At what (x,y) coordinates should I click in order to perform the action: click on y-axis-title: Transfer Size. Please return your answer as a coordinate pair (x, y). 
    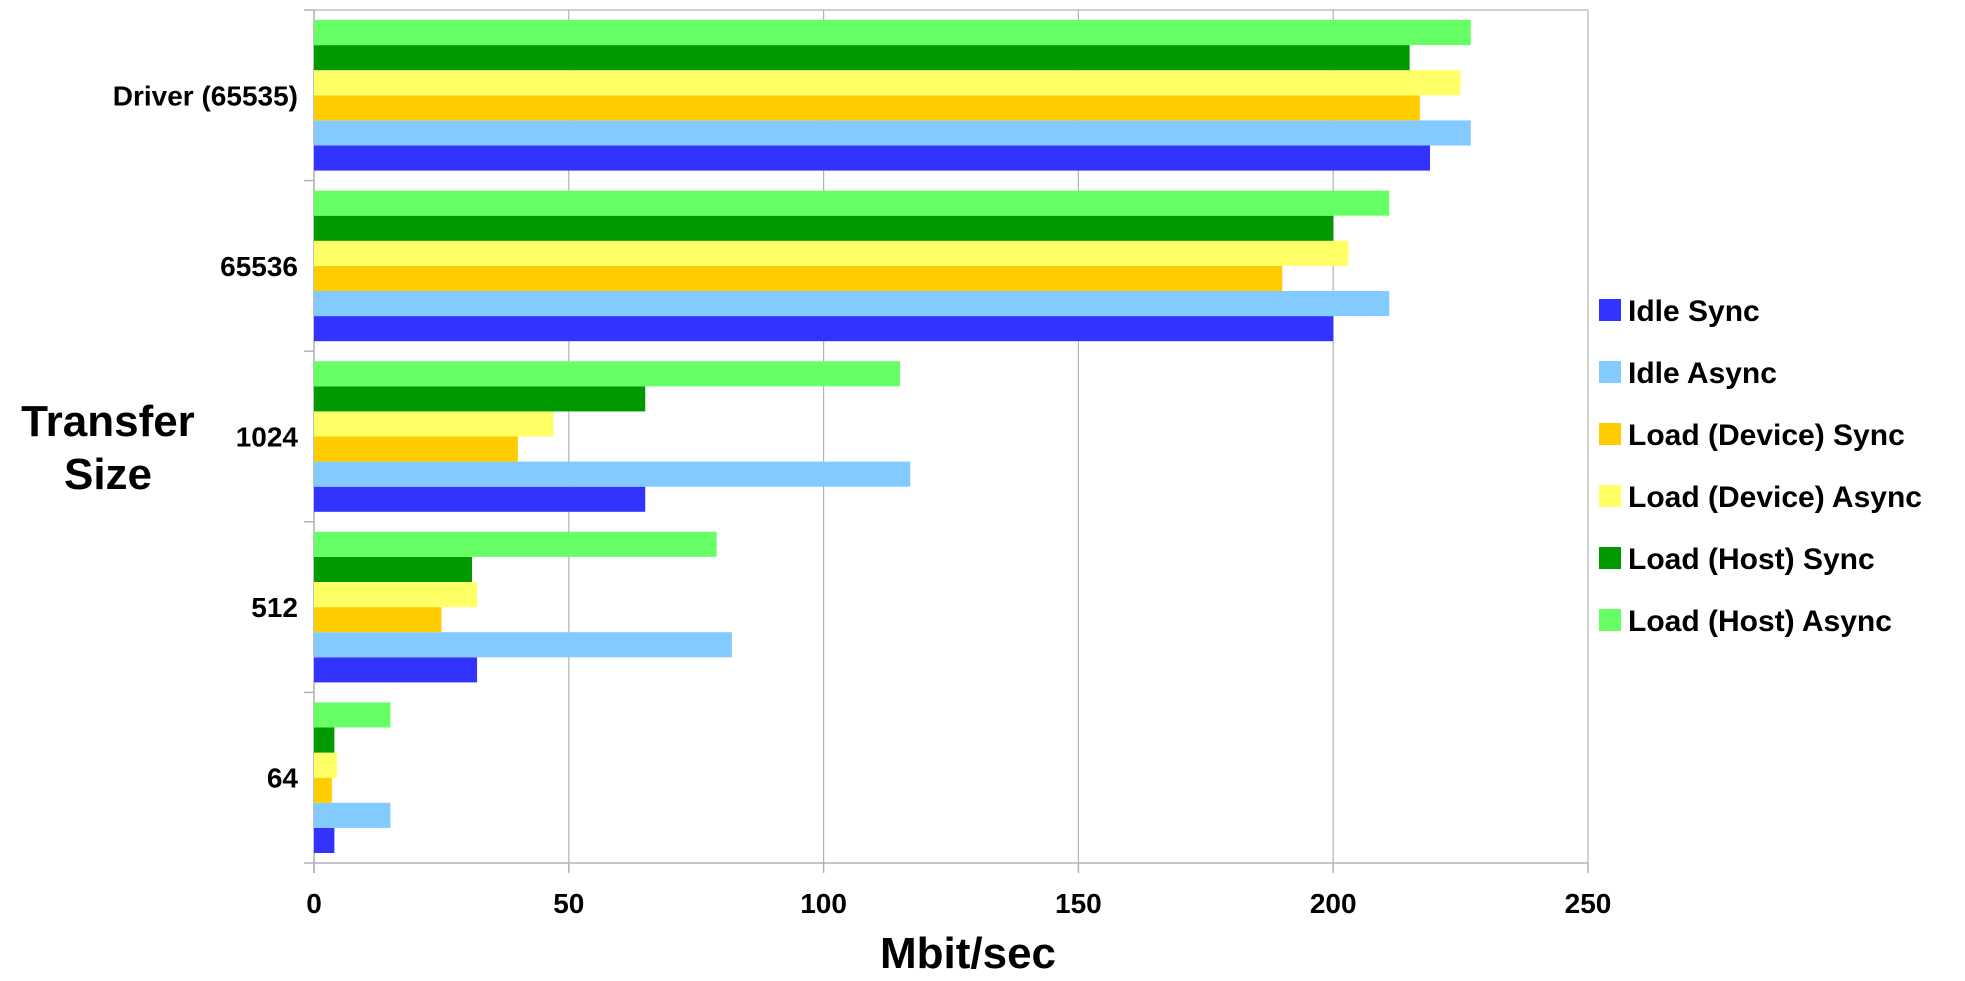
    Looking at the image, I should click on (108, 448).